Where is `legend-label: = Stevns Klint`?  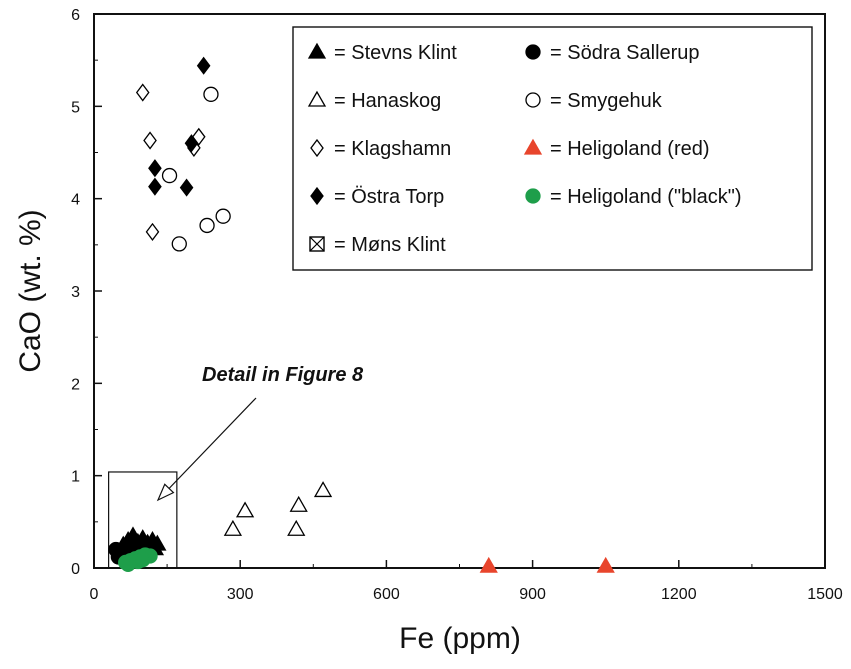
legend-label: = Stevns Klint is located at coordinates (395, 53).